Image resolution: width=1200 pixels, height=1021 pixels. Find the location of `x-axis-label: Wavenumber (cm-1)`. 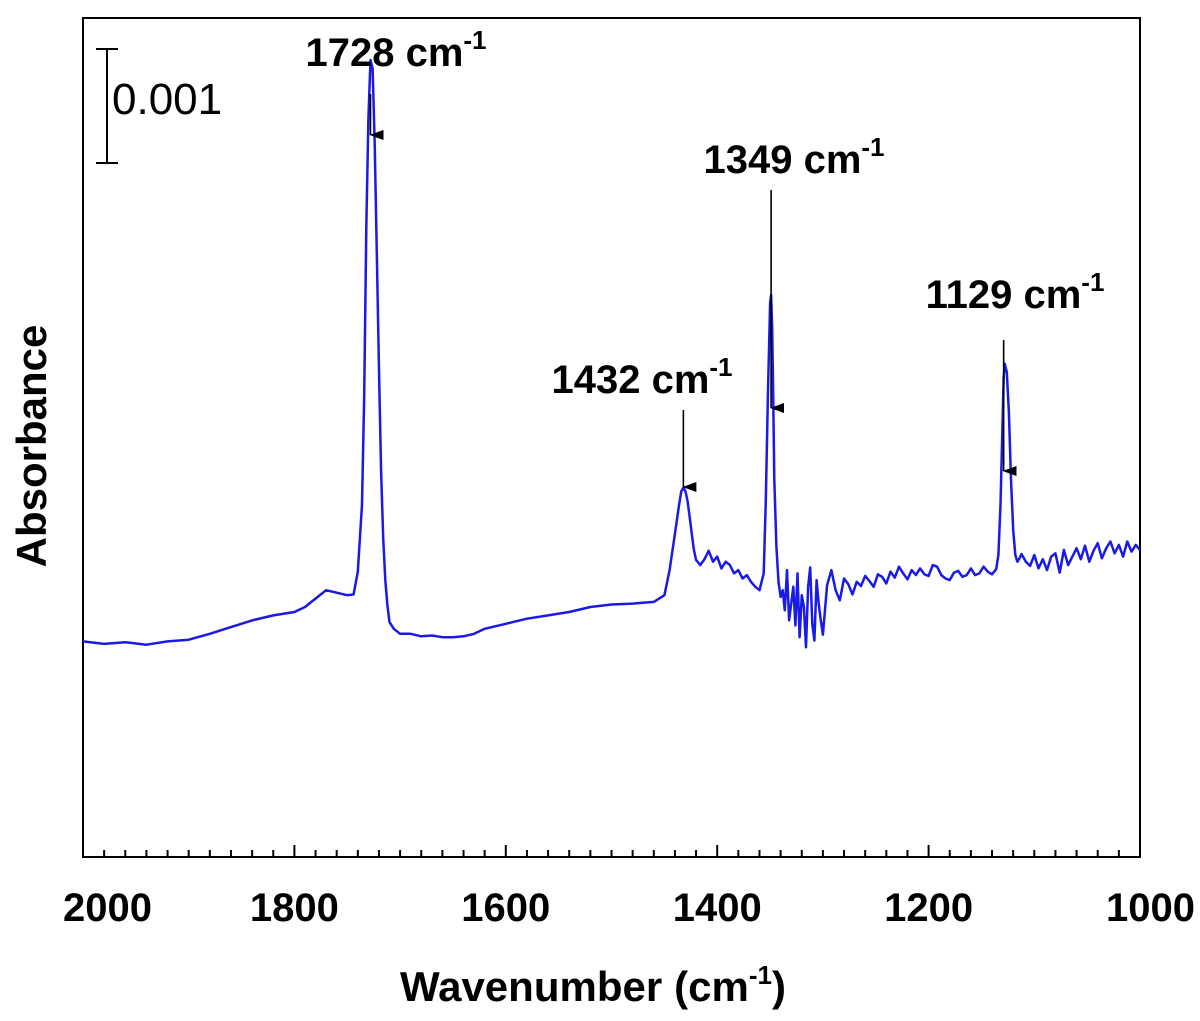

x-axis-label: Wavenumber (cm-1) is located at coordinates (593, 985).